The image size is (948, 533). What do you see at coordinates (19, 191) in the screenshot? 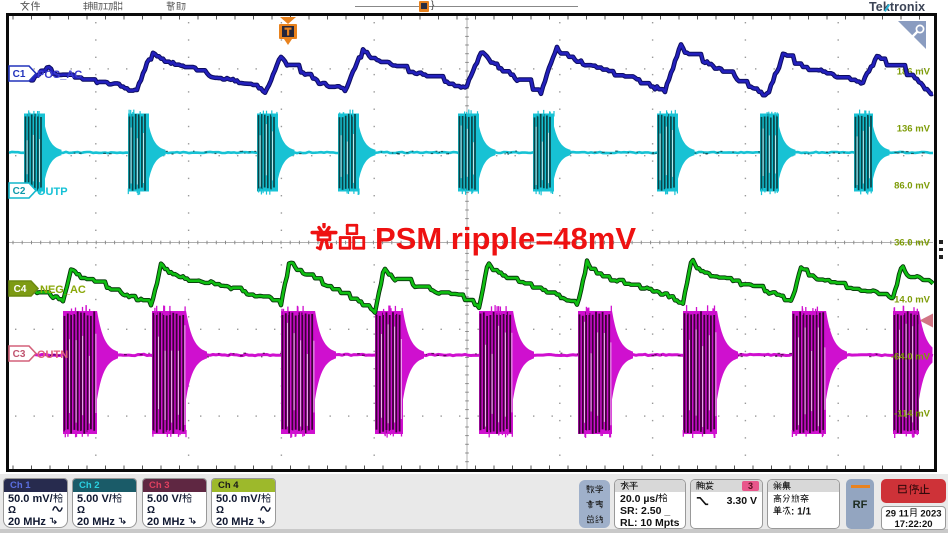
I see `svg-text: C2` at bounding box center [19, 191].